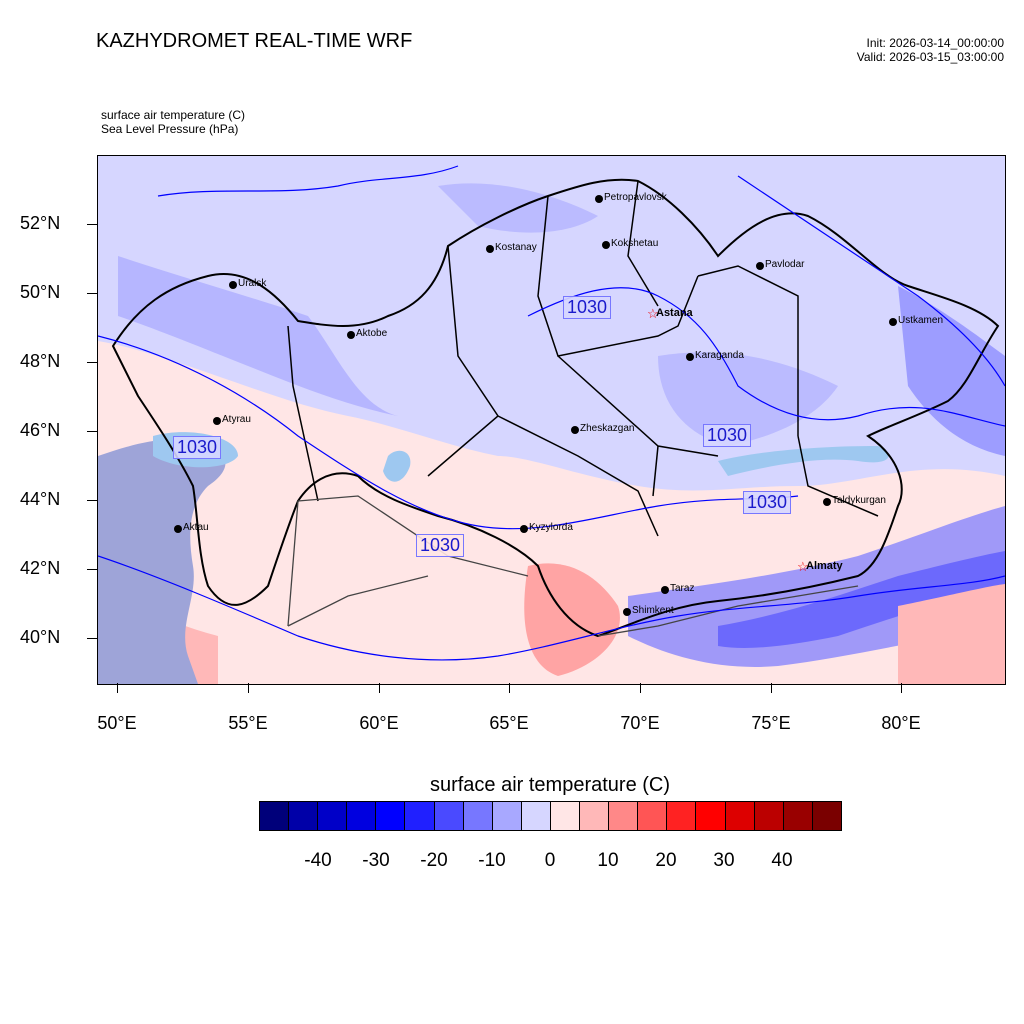  Describe the element at coordinates (935, 43) in the screenshot. I see `init-time: Init: 2026-03-14_00:00:00` at that location.